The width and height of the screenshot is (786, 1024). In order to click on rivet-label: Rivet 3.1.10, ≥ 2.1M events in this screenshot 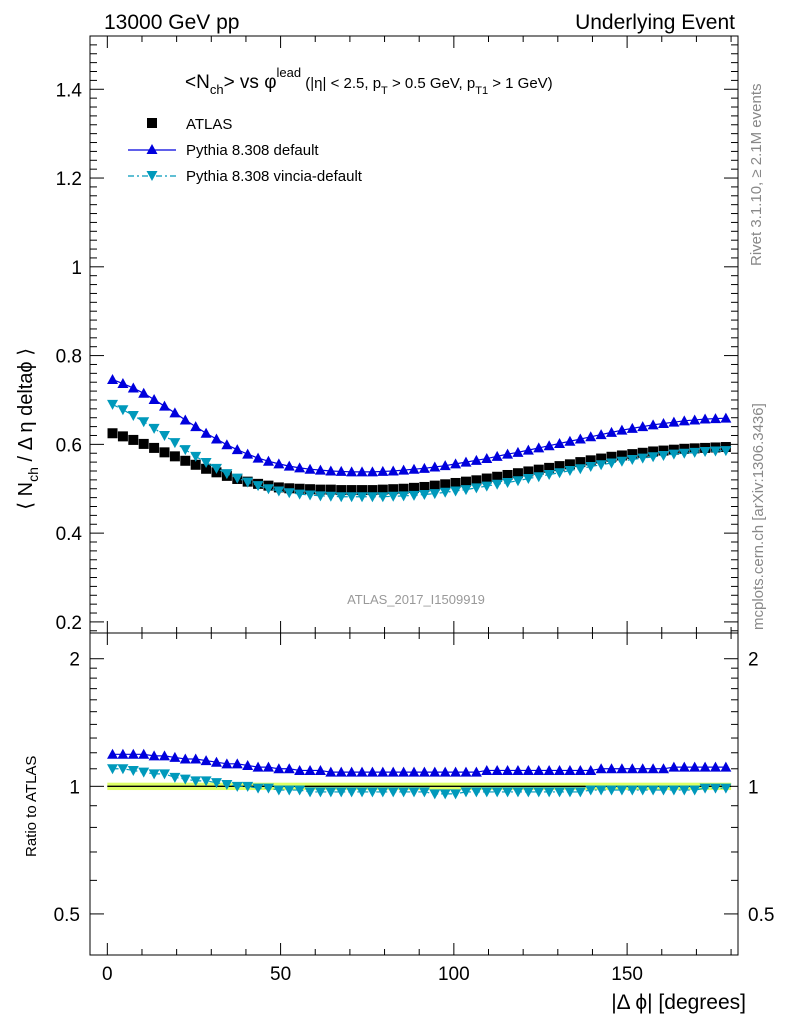, I will do `click(756, 175)`.